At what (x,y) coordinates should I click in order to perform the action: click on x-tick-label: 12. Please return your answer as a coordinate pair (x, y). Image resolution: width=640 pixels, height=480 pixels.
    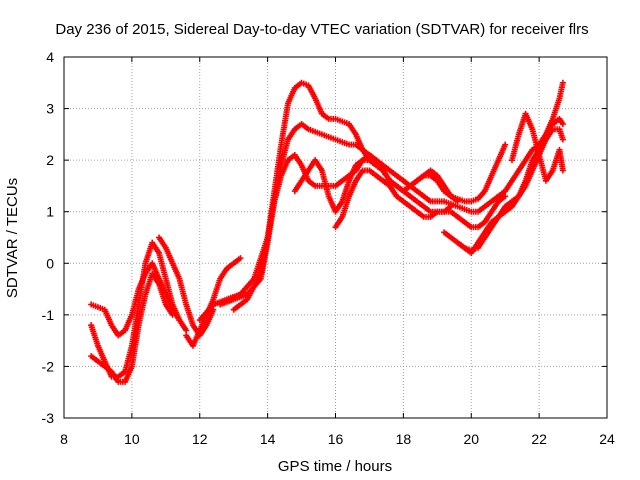
    Looking at the image, I should click on (200, 439).